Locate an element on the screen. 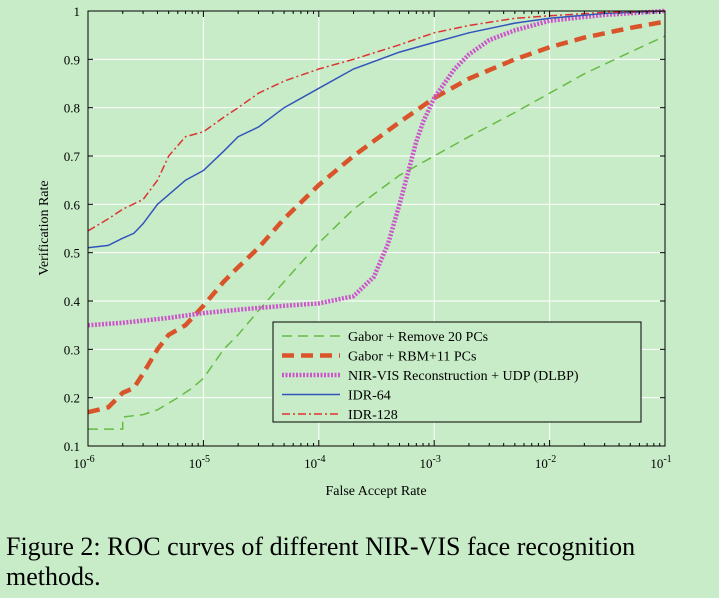  x-tick-label: 10⁻¹ is located at coordinates (660, 462).